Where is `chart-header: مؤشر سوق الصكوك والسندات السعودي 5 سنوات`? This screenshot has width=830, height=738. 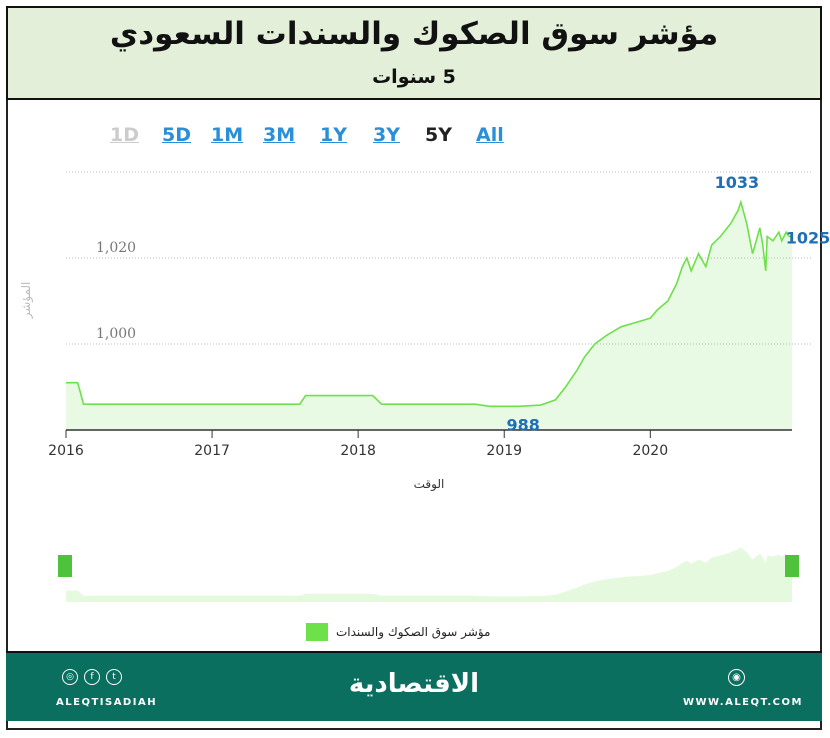 chart-header: مؤشر سوق الصكوك والسندات السعودي 5 سنوات is located at coordinates (414, 53).